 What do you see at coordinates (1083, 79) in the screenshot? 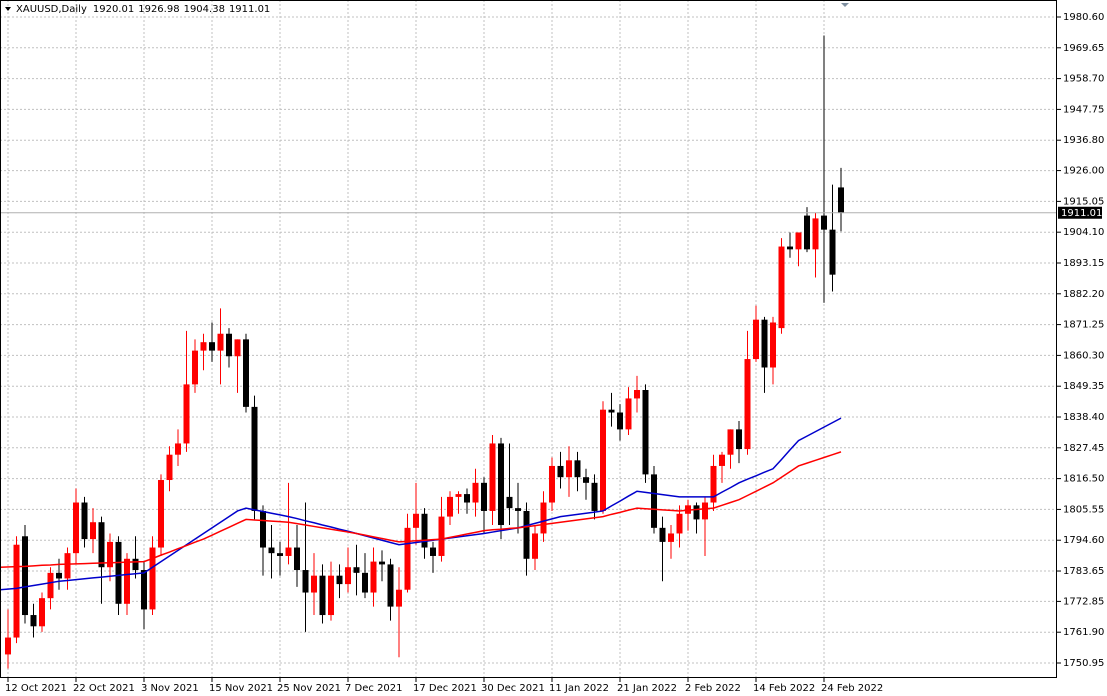
I see `y-tick-label: 1958.70` at bounding box center [1083, 79].